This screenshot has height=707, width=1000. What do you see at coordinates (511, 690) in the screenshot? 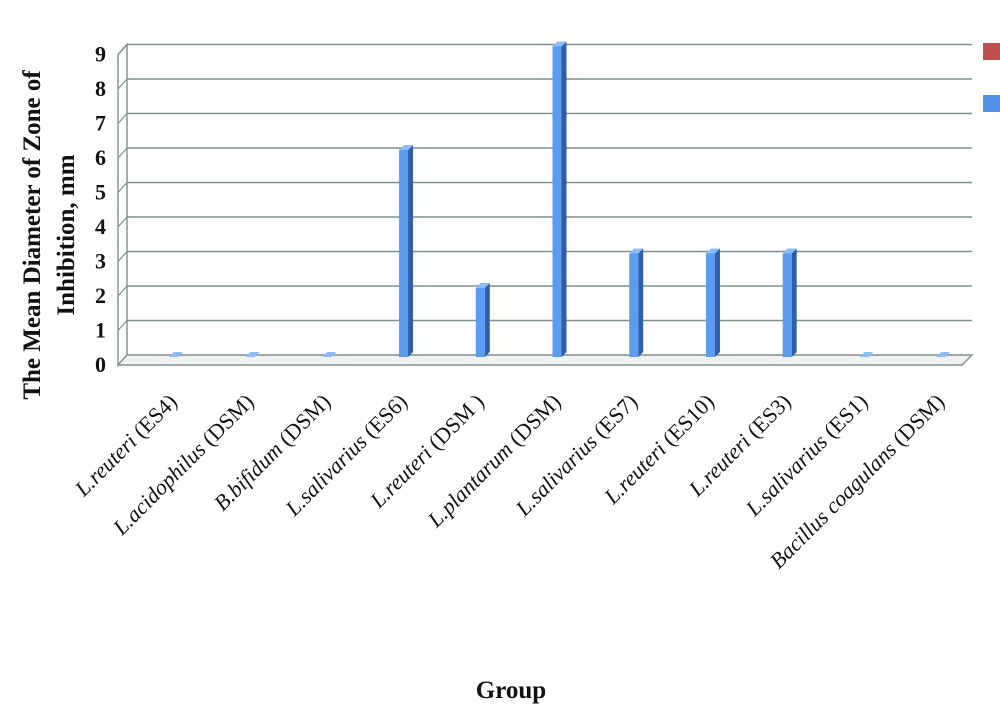
I see `x-axis-title: Group` at bounding box center [511, 690].